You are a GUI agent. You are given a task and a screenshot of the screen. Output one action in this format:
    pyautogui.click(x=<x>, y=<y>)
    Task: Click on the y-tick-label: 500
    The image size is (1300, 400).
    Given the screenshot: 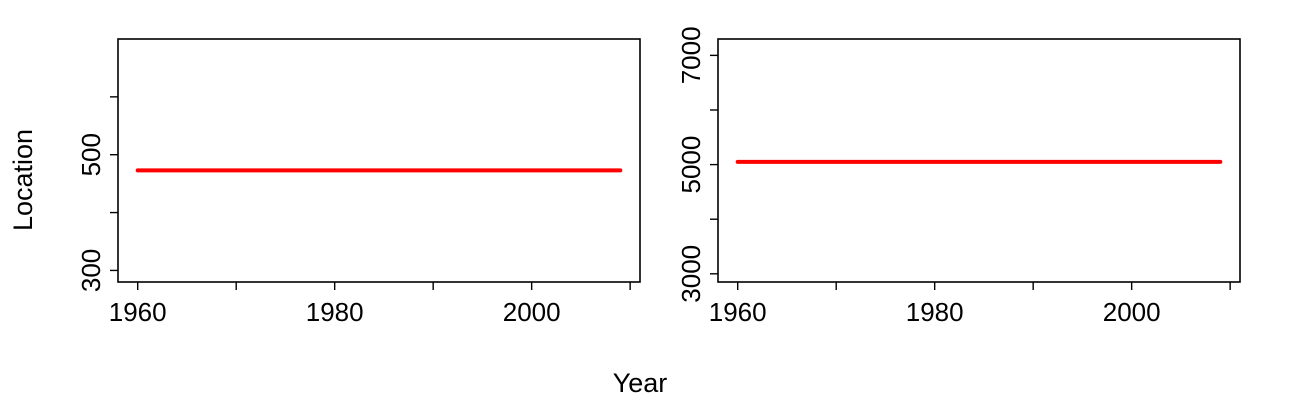 What is the action you would take?
    pyautogui.click(x=91, y=154)
    